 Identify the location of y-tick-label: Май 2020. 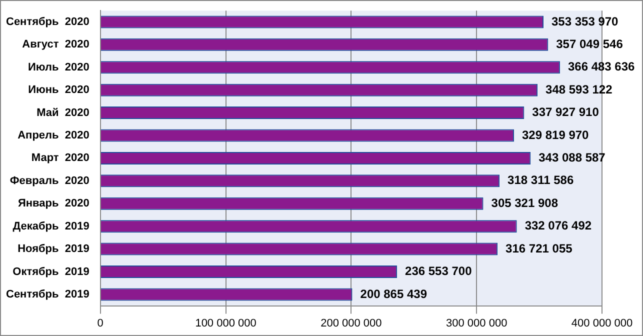
(63, 112).